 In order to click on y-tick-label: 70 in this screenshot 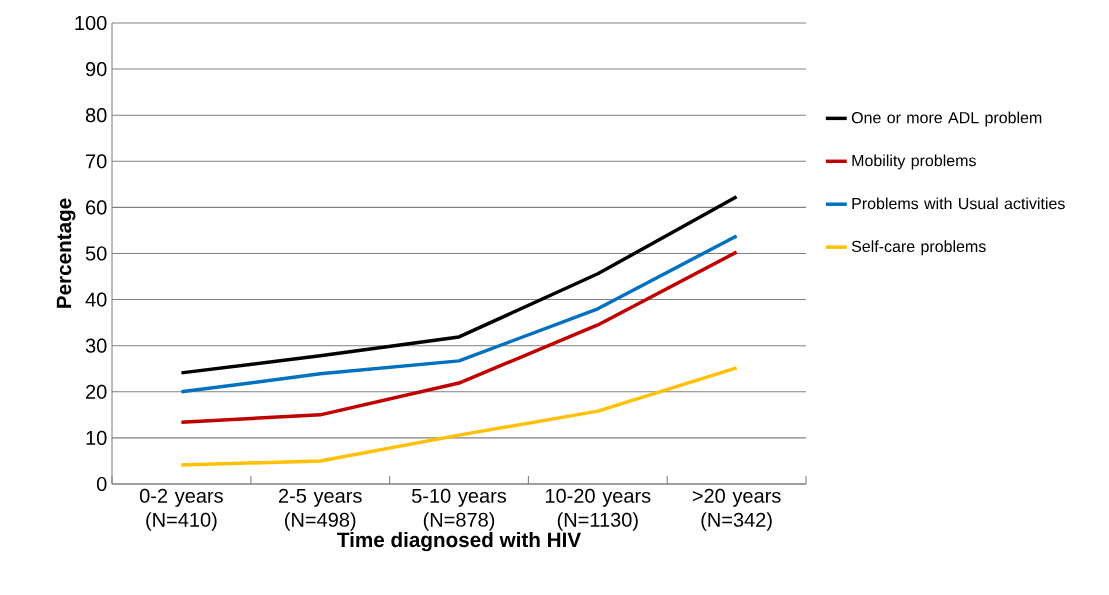, I will do `click(96, 161)`.